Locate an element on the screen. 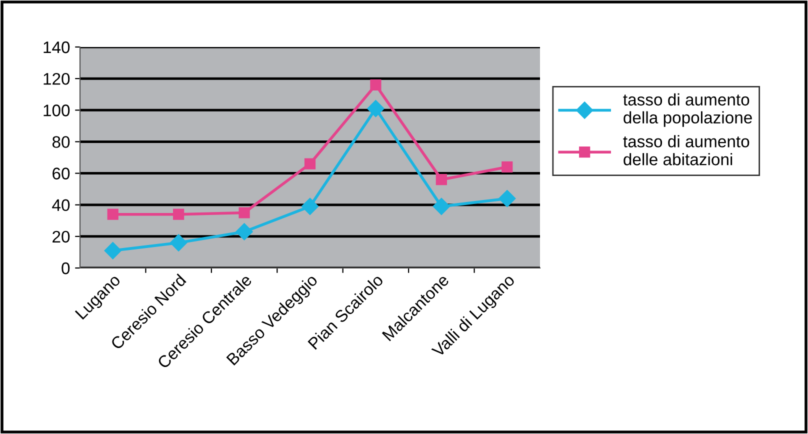 The width and height of the screenshot is (808, 434). legend-label: tasso di aumento delle abitazioni is located at coordinates (686, 150).